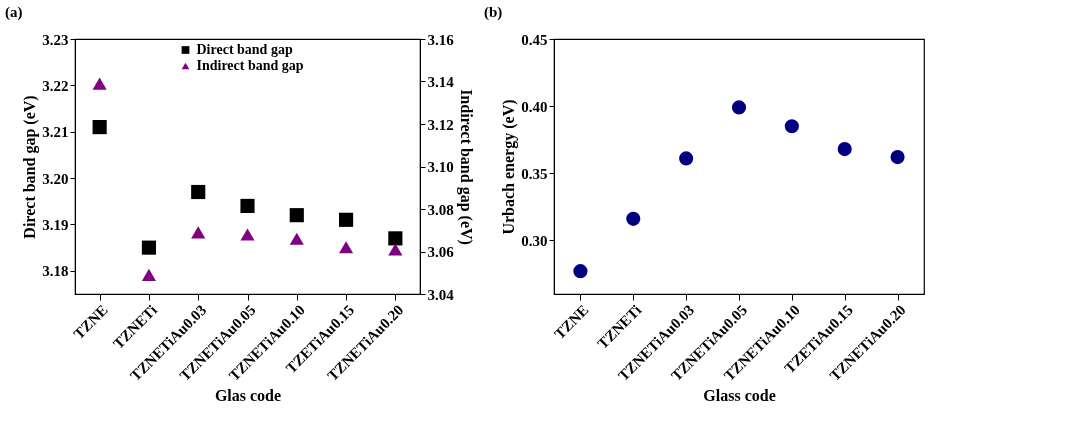  What do you see at coordinates (441, 252) in the screenshot?
I see `y2-tick-label: 3.06` at bounding box center [441, 252].